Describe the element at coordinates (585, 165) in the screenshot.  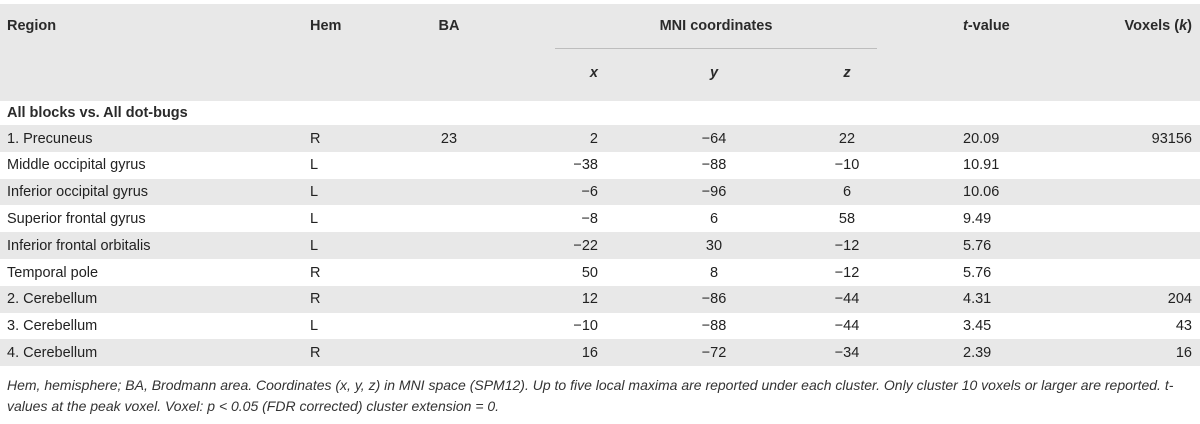
I see `cell-x: −38` at that location.